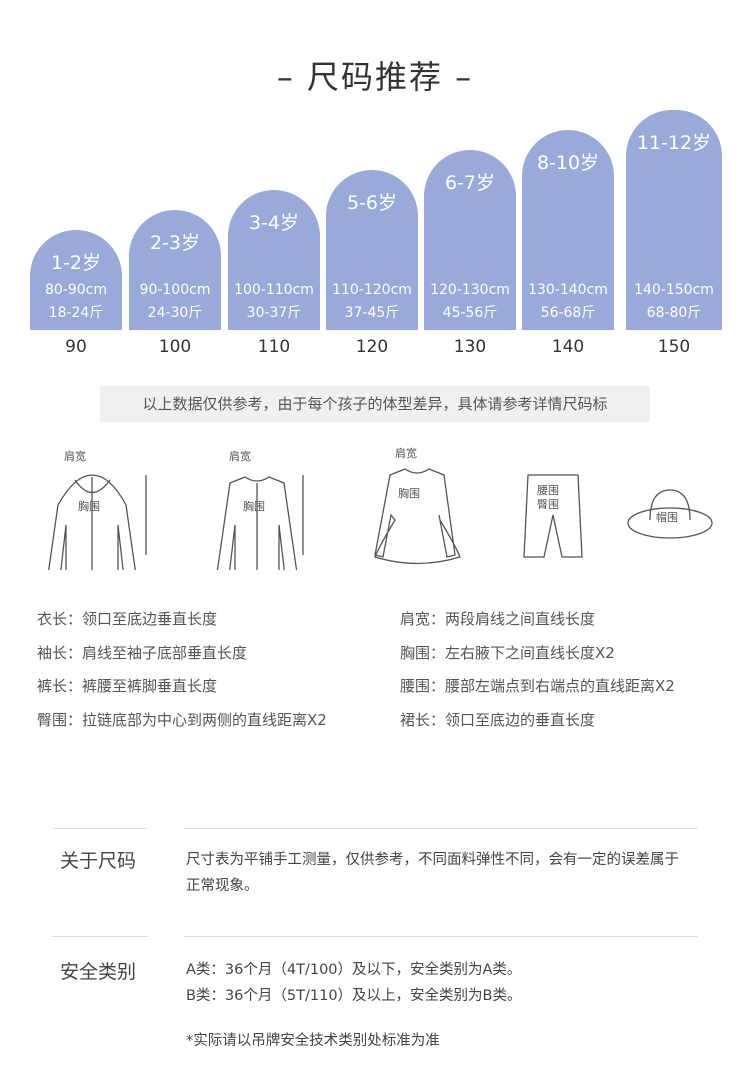 This screenshot has height=1082, width=750. I want to click on measurement-definition: 胸围：左右腋下之间直线长度X2, so click(507, 652).